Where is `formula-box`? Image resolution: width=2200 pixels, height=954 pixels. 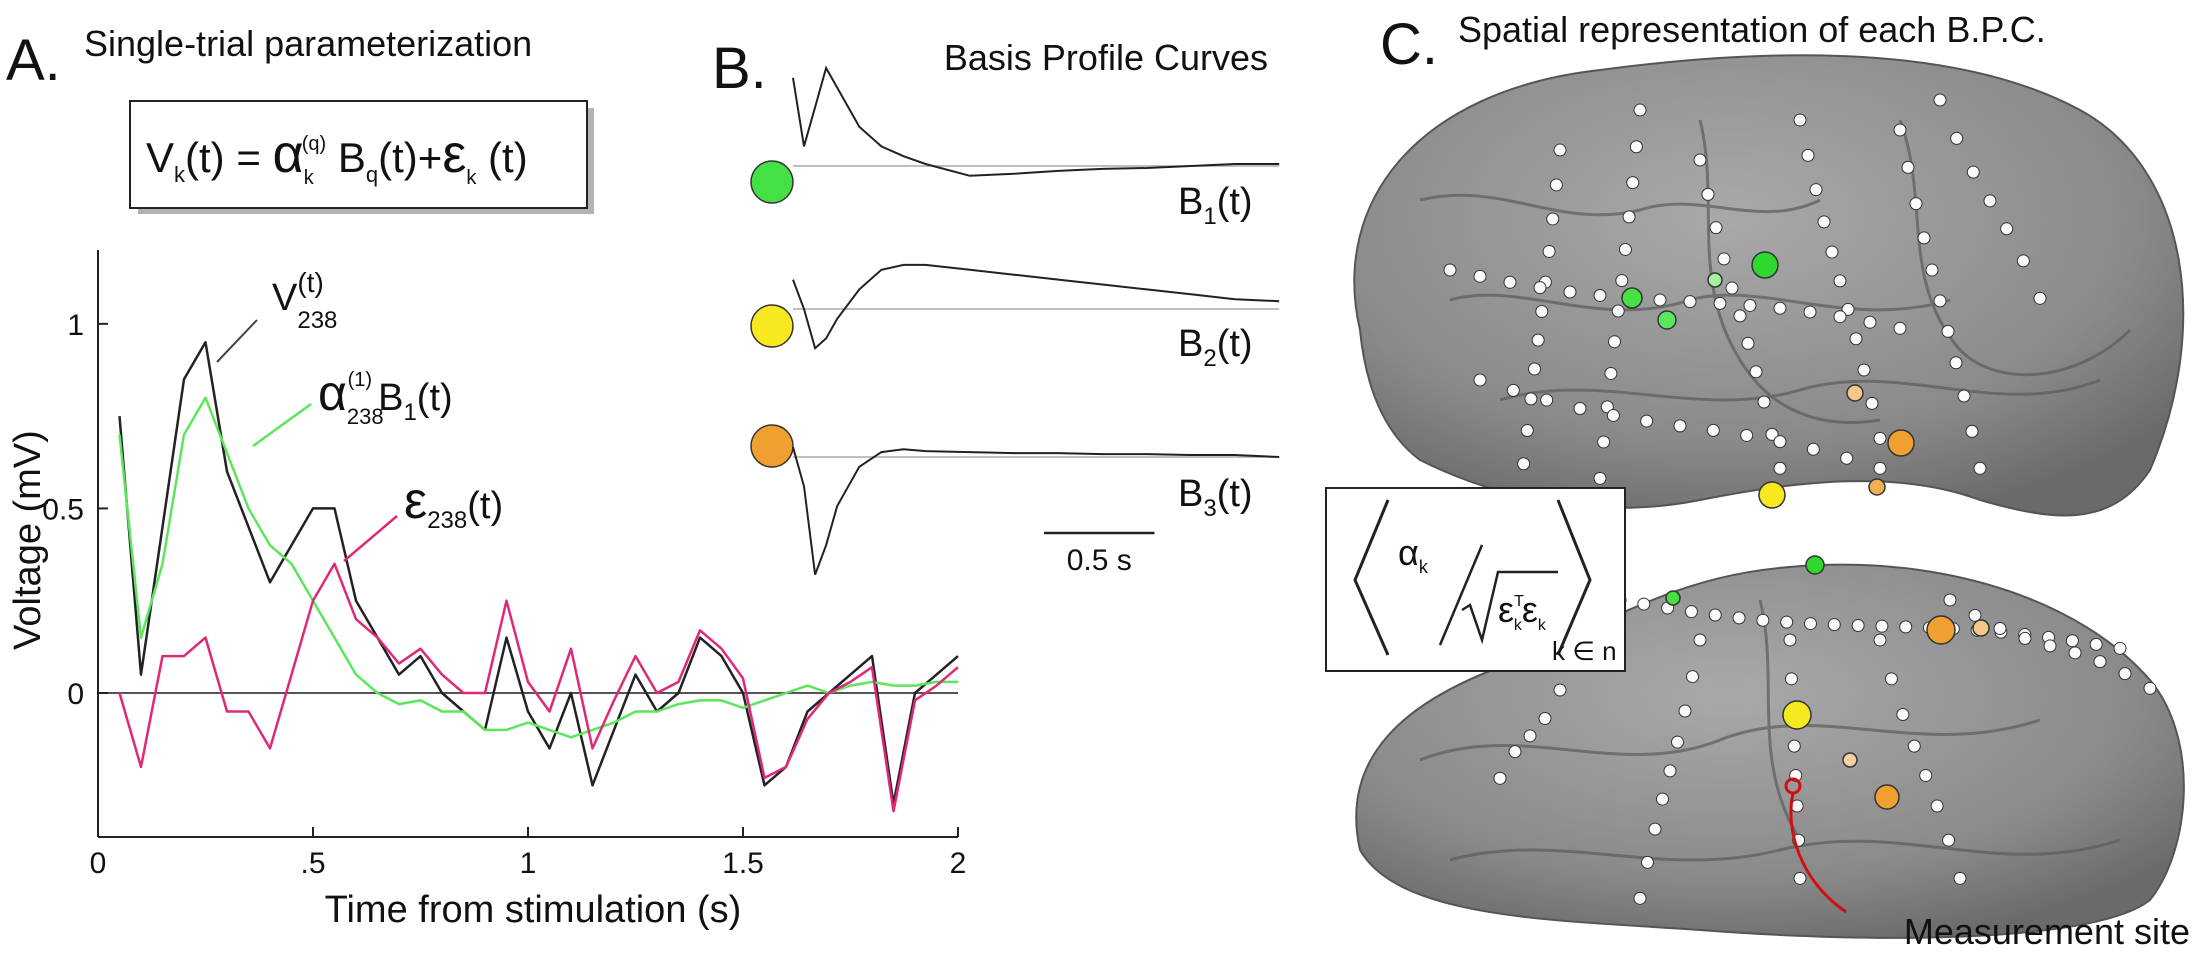
formula-box is located at coordinates (358, 154).